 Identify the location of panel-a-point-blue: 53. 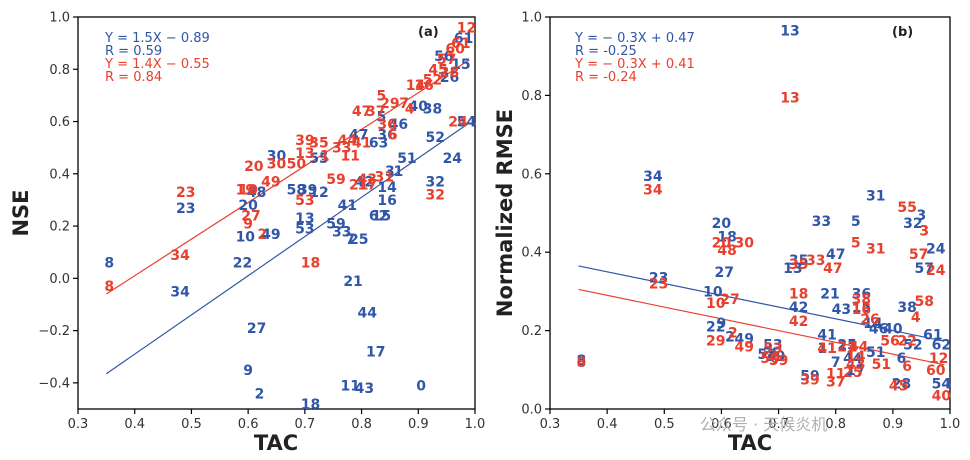
(304, 230).